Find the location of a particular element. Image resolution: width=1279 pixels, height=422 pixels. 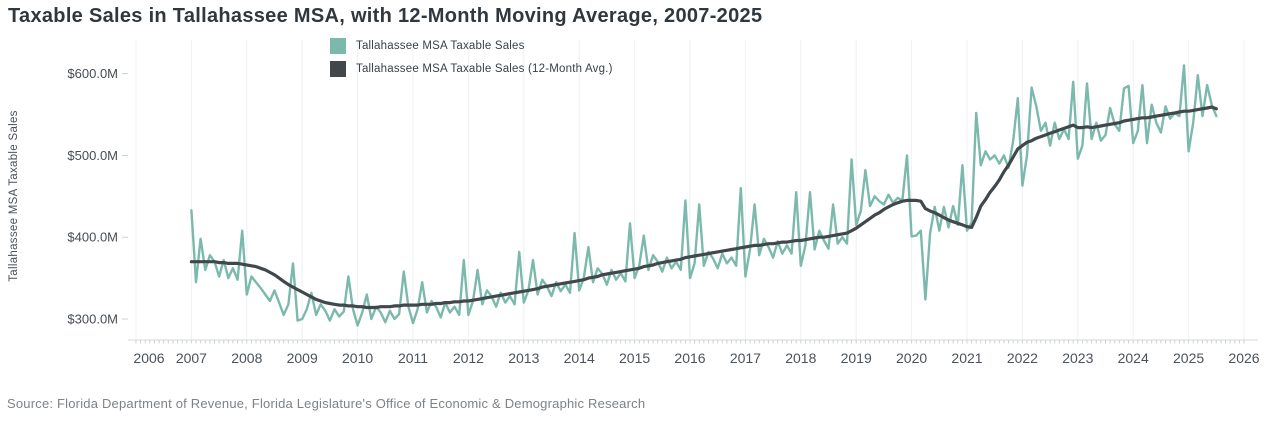

x-tick-label: 2011 is located at coordinates (413, 358).